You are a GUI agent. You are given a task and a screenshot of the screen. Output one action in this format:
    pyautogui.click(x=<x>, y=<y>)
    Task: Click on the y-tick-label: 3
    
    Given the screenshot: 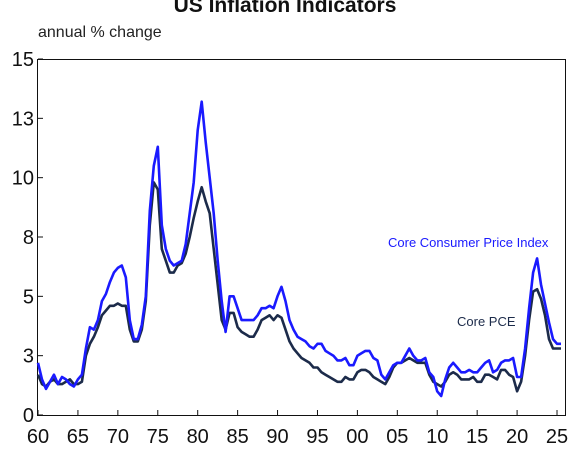 What is the action you would take?
    pyautogui.click(x=28, y=357)
    